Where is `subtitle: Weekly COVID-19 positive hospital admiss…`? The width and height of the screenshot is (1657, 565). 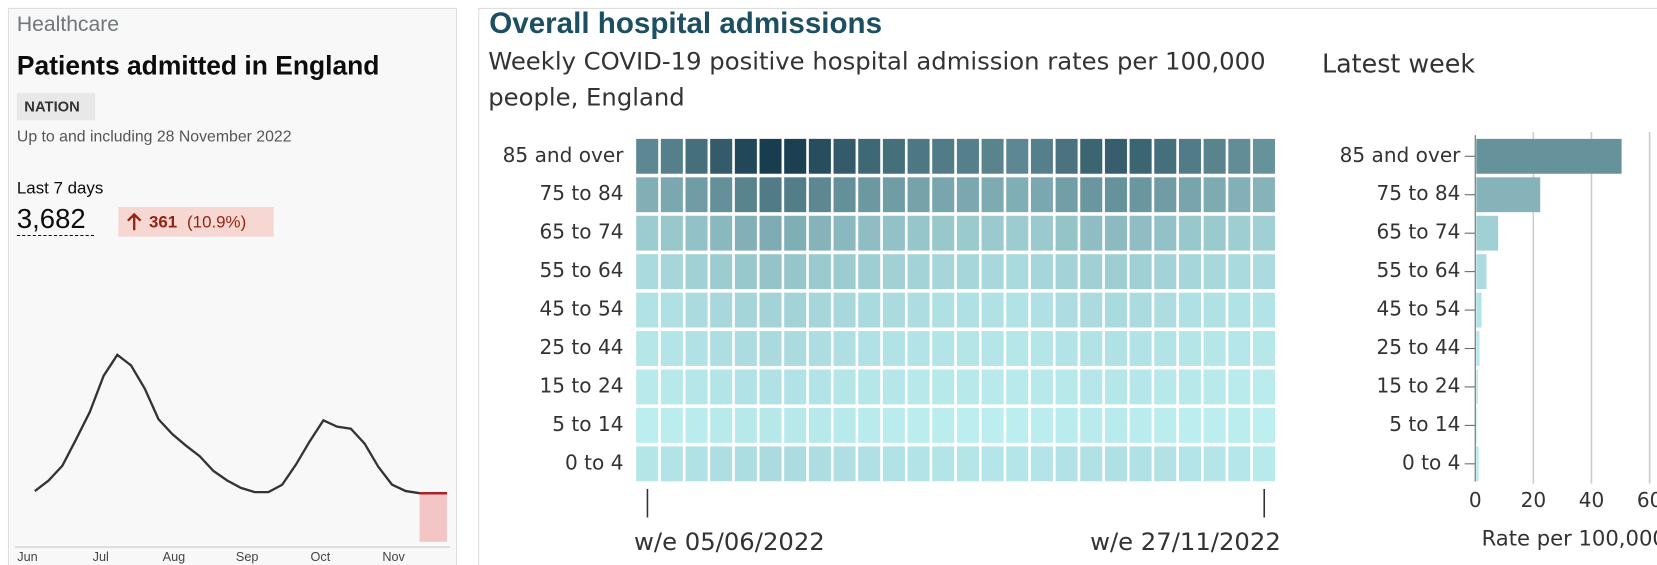
subtitle: Weekly COVID-19 positive hospital admiss… is located at coordinates (877, 80).